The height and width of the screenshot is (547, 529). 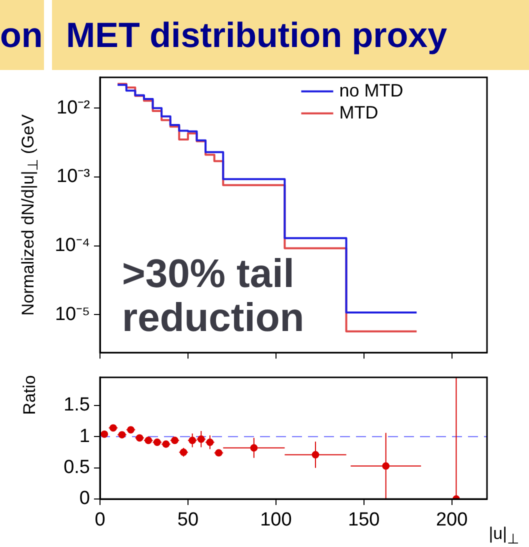 I want to click on x-tick-label: 100, so click(x=276, y=520).